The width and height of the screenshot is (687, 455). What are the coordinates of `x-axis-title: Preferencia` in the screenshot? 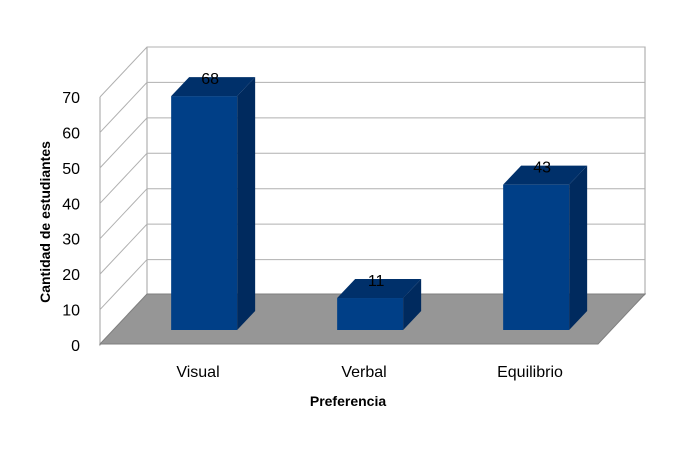 It's located at (348, 401).